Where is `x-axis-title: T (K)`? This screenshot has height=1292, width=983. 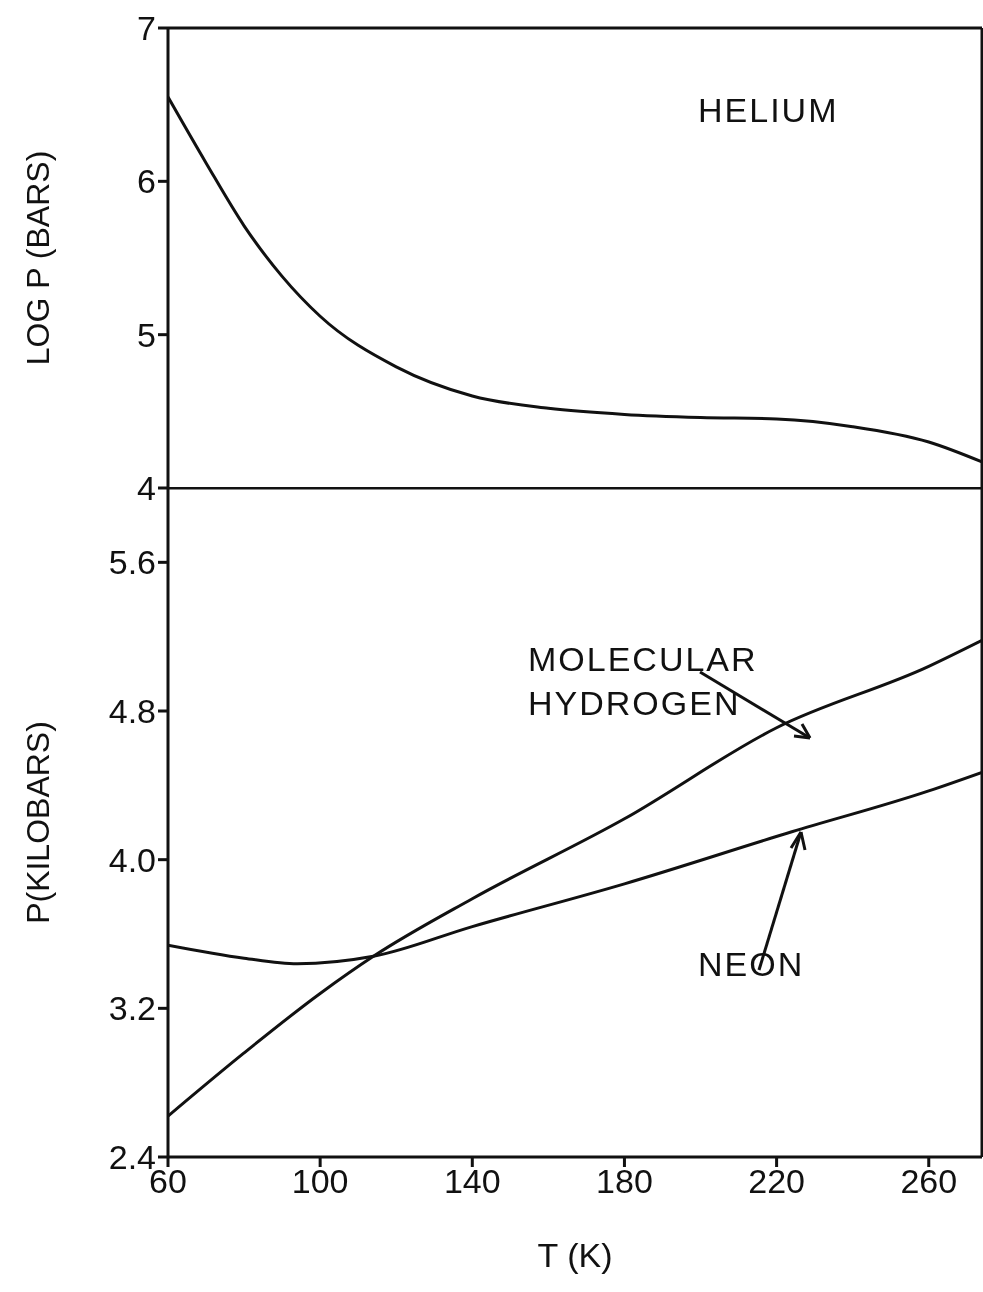 x-axis-title: T (K) is located at coordinates (575, 1255).